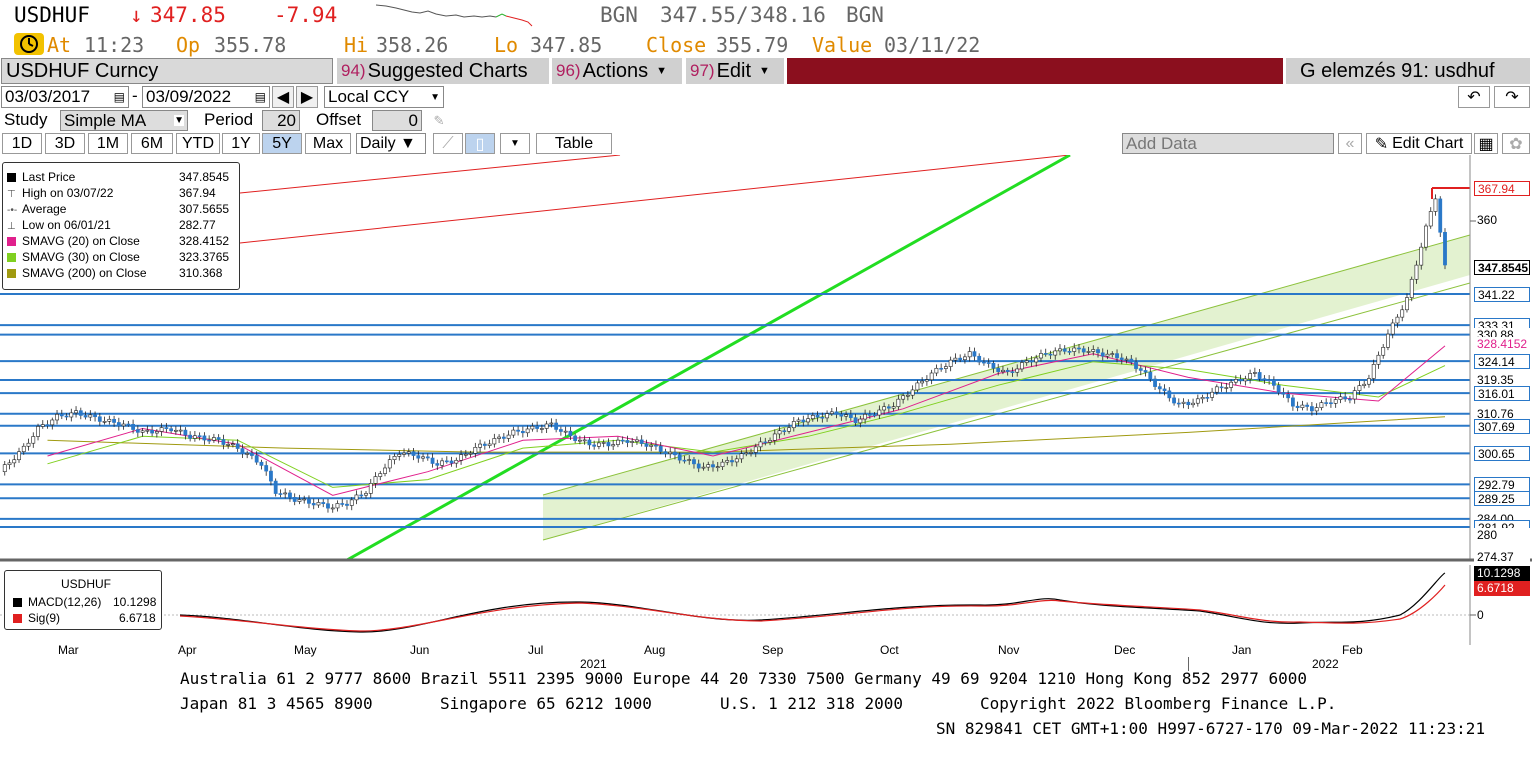 The image size is (1532, 758). Describe the element at coordinates (241, 143) in the screenshot. I see `range-button-1y: 1Y` at that location.